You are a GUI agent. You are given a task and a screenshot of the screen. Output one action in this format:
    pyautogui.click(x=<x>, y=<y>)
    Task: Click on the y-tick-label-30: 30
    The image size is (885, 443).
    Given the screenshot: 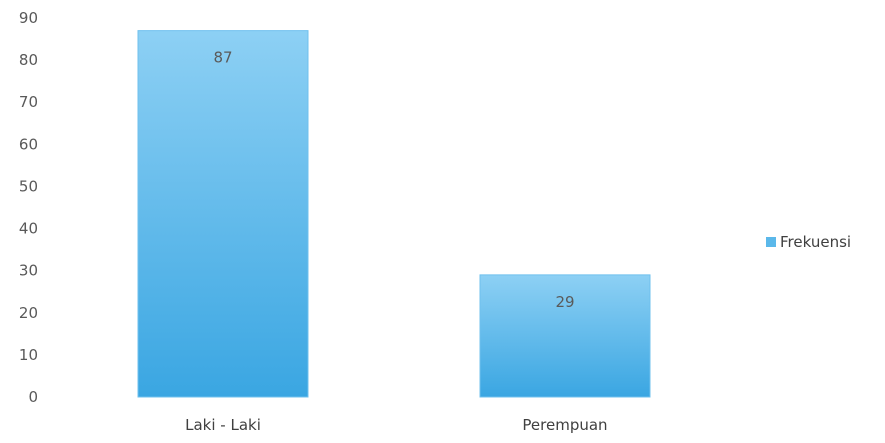 What is the action you would take?
    pyautogui.click(x=28, y=271)
    